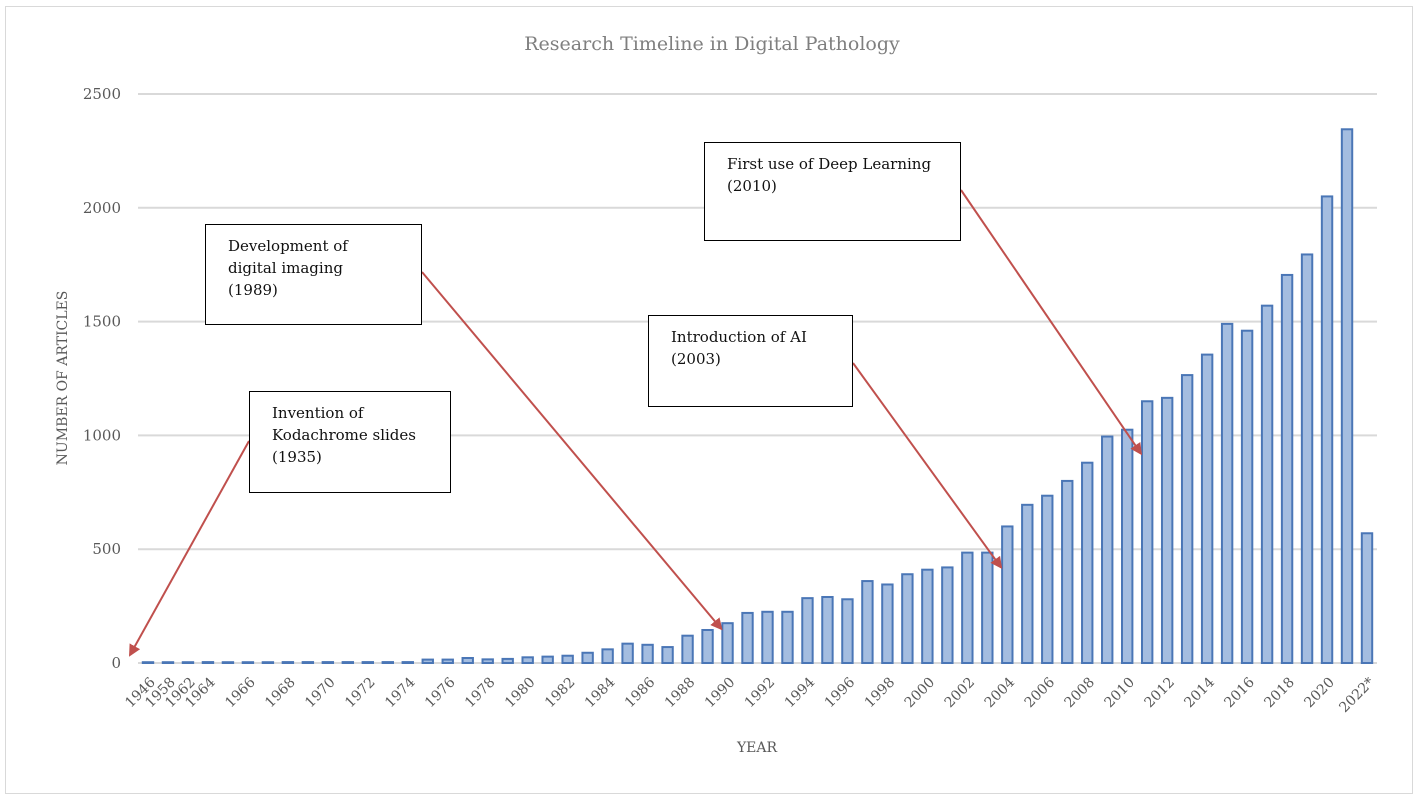 This screenshot has width=1421, height=799. What do you see at coordinates (1159, 693) in the screenshot?
I see `x-tick-label: 2012` at bounding box center [1159, 693].